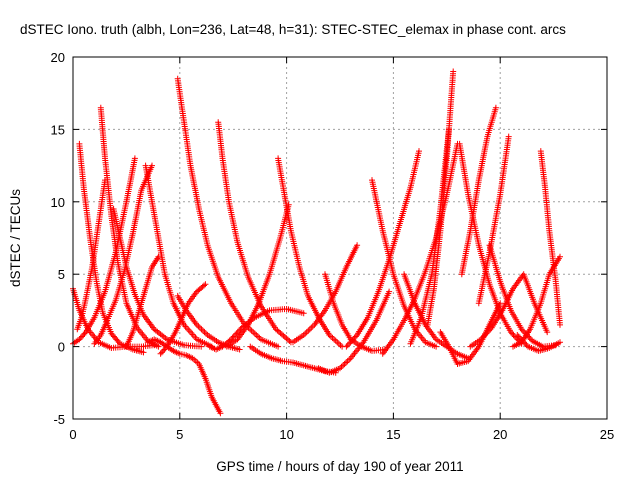  I want to click on x-tick-label: 5, so click(179, 434).